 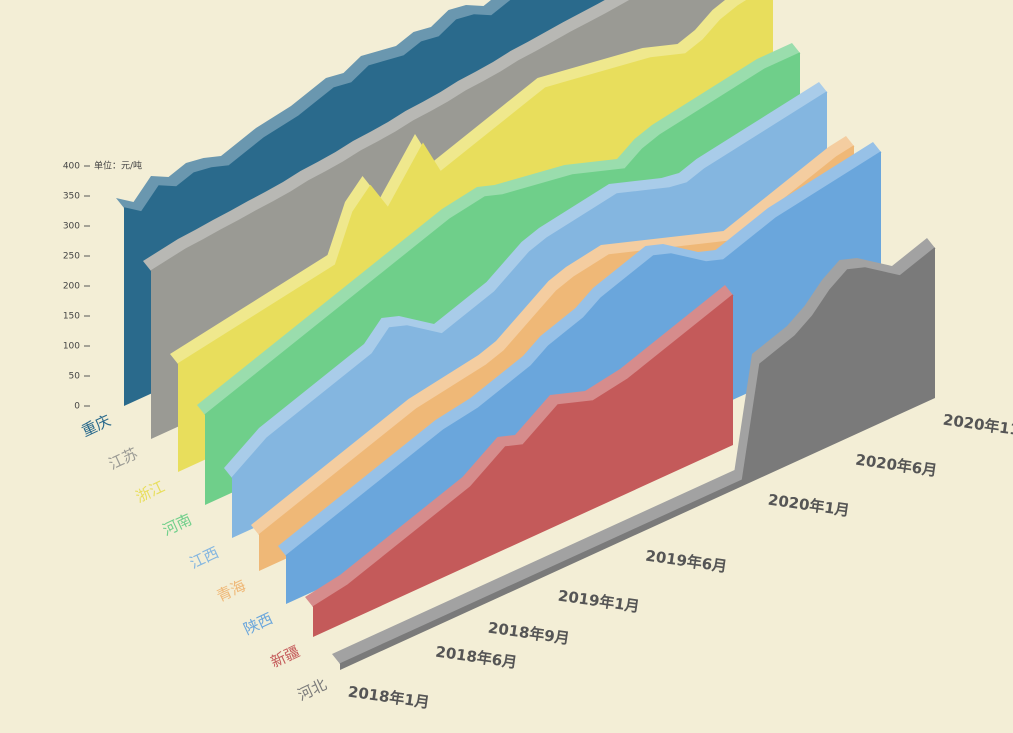 What do you see at coordinates (77, 407) in the screenshot?
I see `y-tick-label: 0` at bounding box center [77, 407].